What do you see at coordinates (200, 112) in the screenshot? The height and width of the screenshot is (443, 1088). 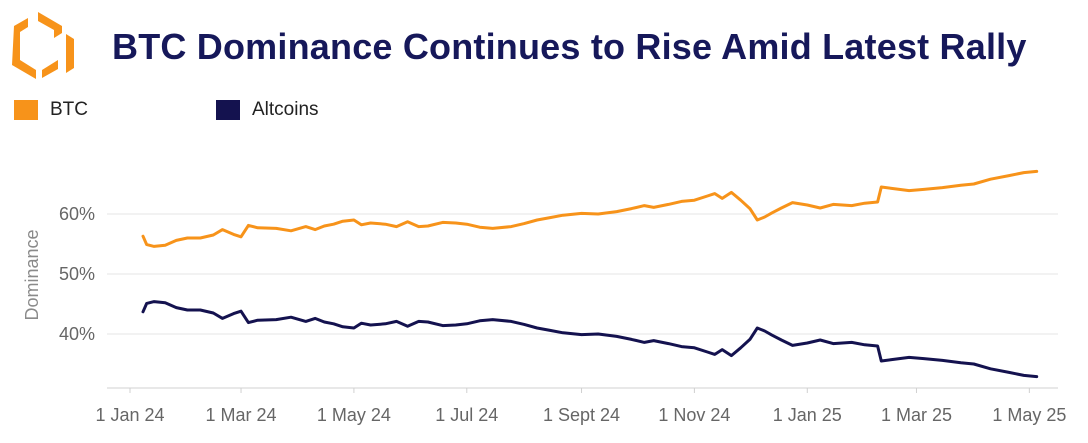 I see `legend: BTC Altcoins` at bounding box center [200, 112].